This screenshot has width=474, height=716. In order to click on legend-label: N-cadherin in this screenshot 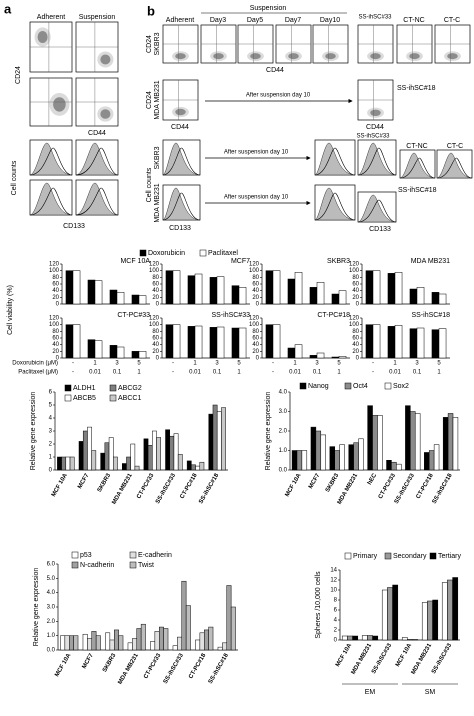, I will do `click(97, 565)`.